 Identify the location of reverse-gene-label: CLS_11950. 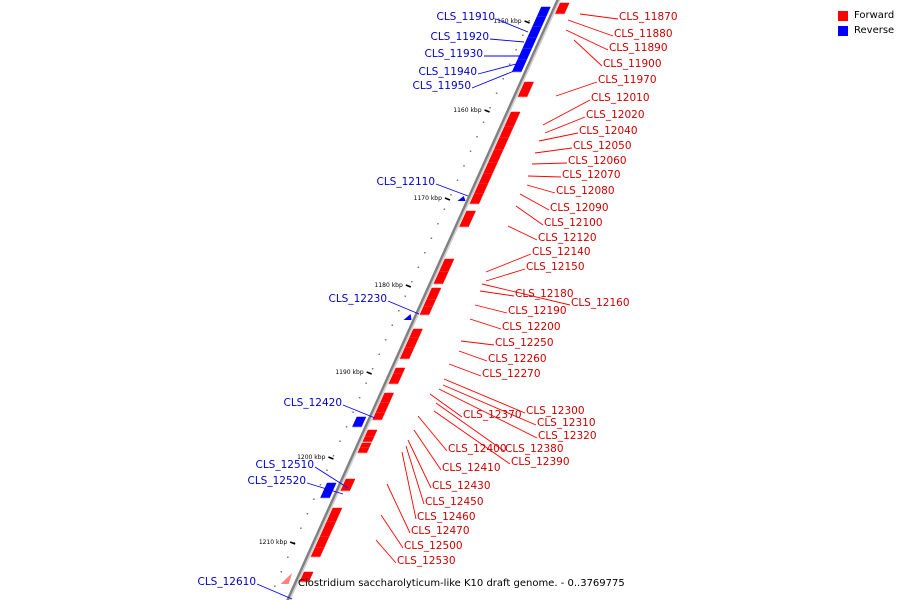
(442, 86).